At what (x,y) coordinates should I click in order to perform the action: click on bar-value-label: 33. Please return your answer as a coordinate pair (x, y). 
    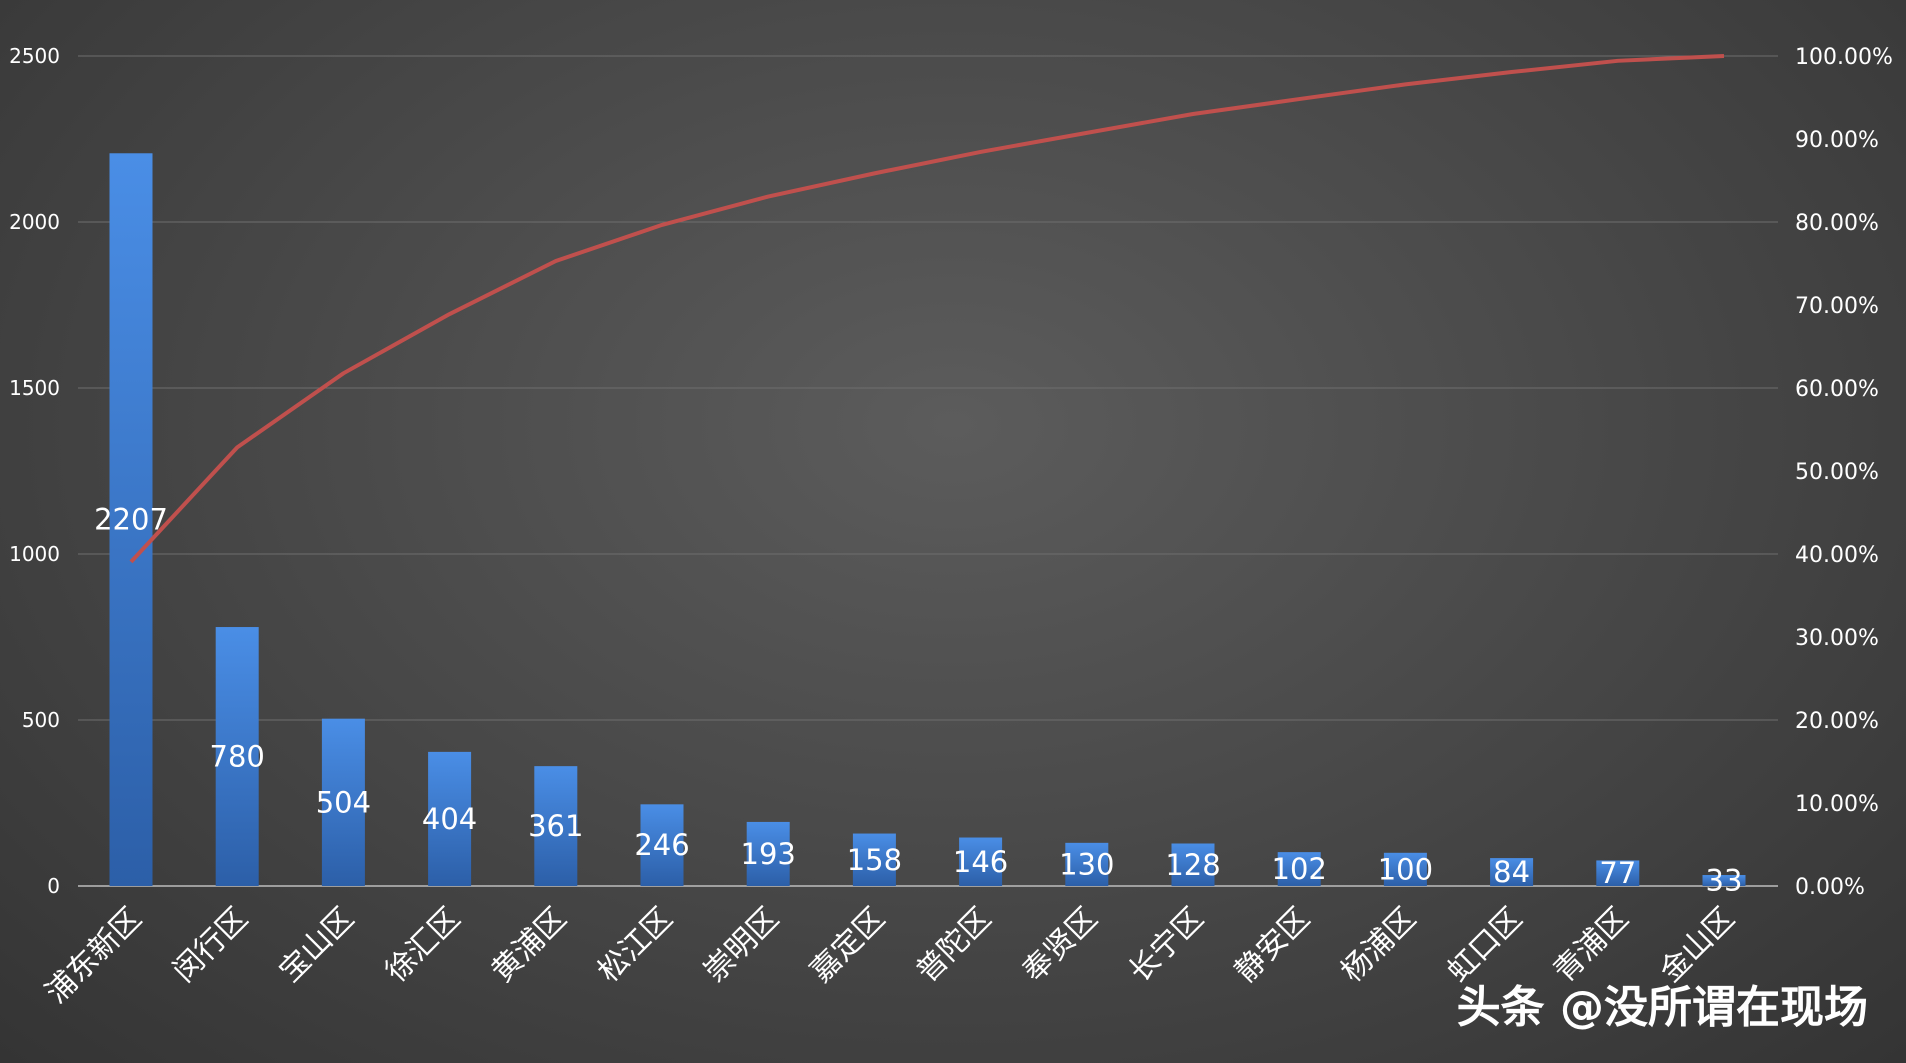
    Looking at the image, I should click on (1724, 881).